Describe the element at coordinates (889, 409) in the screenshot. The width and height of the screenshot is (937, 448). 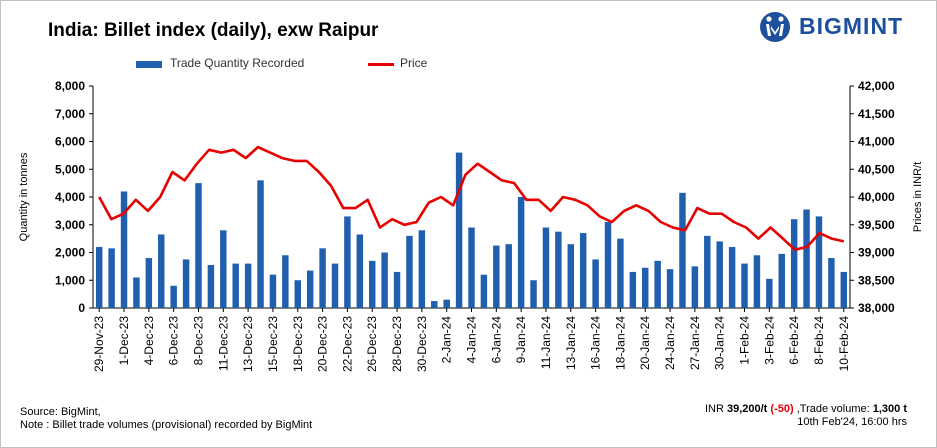
I see `volume-value: 1,300 t` at that location.